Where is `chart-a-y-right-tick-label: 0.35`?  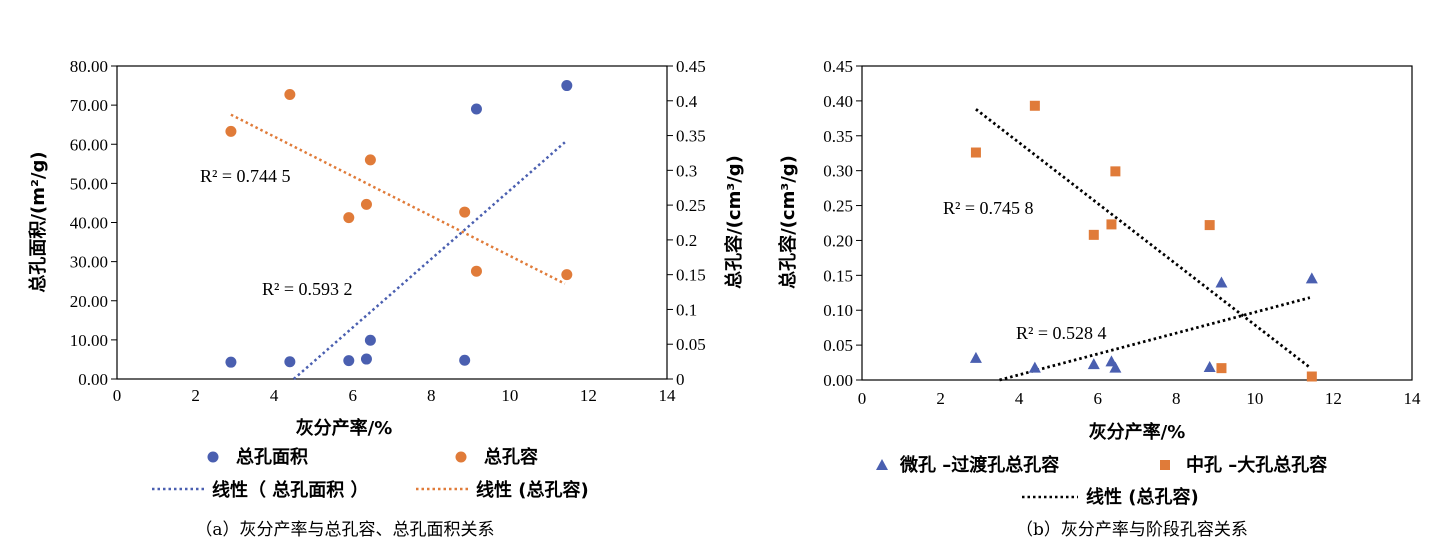 chart-a-y-right-tick-label: 0.35 is located at coordinates (691, 136).